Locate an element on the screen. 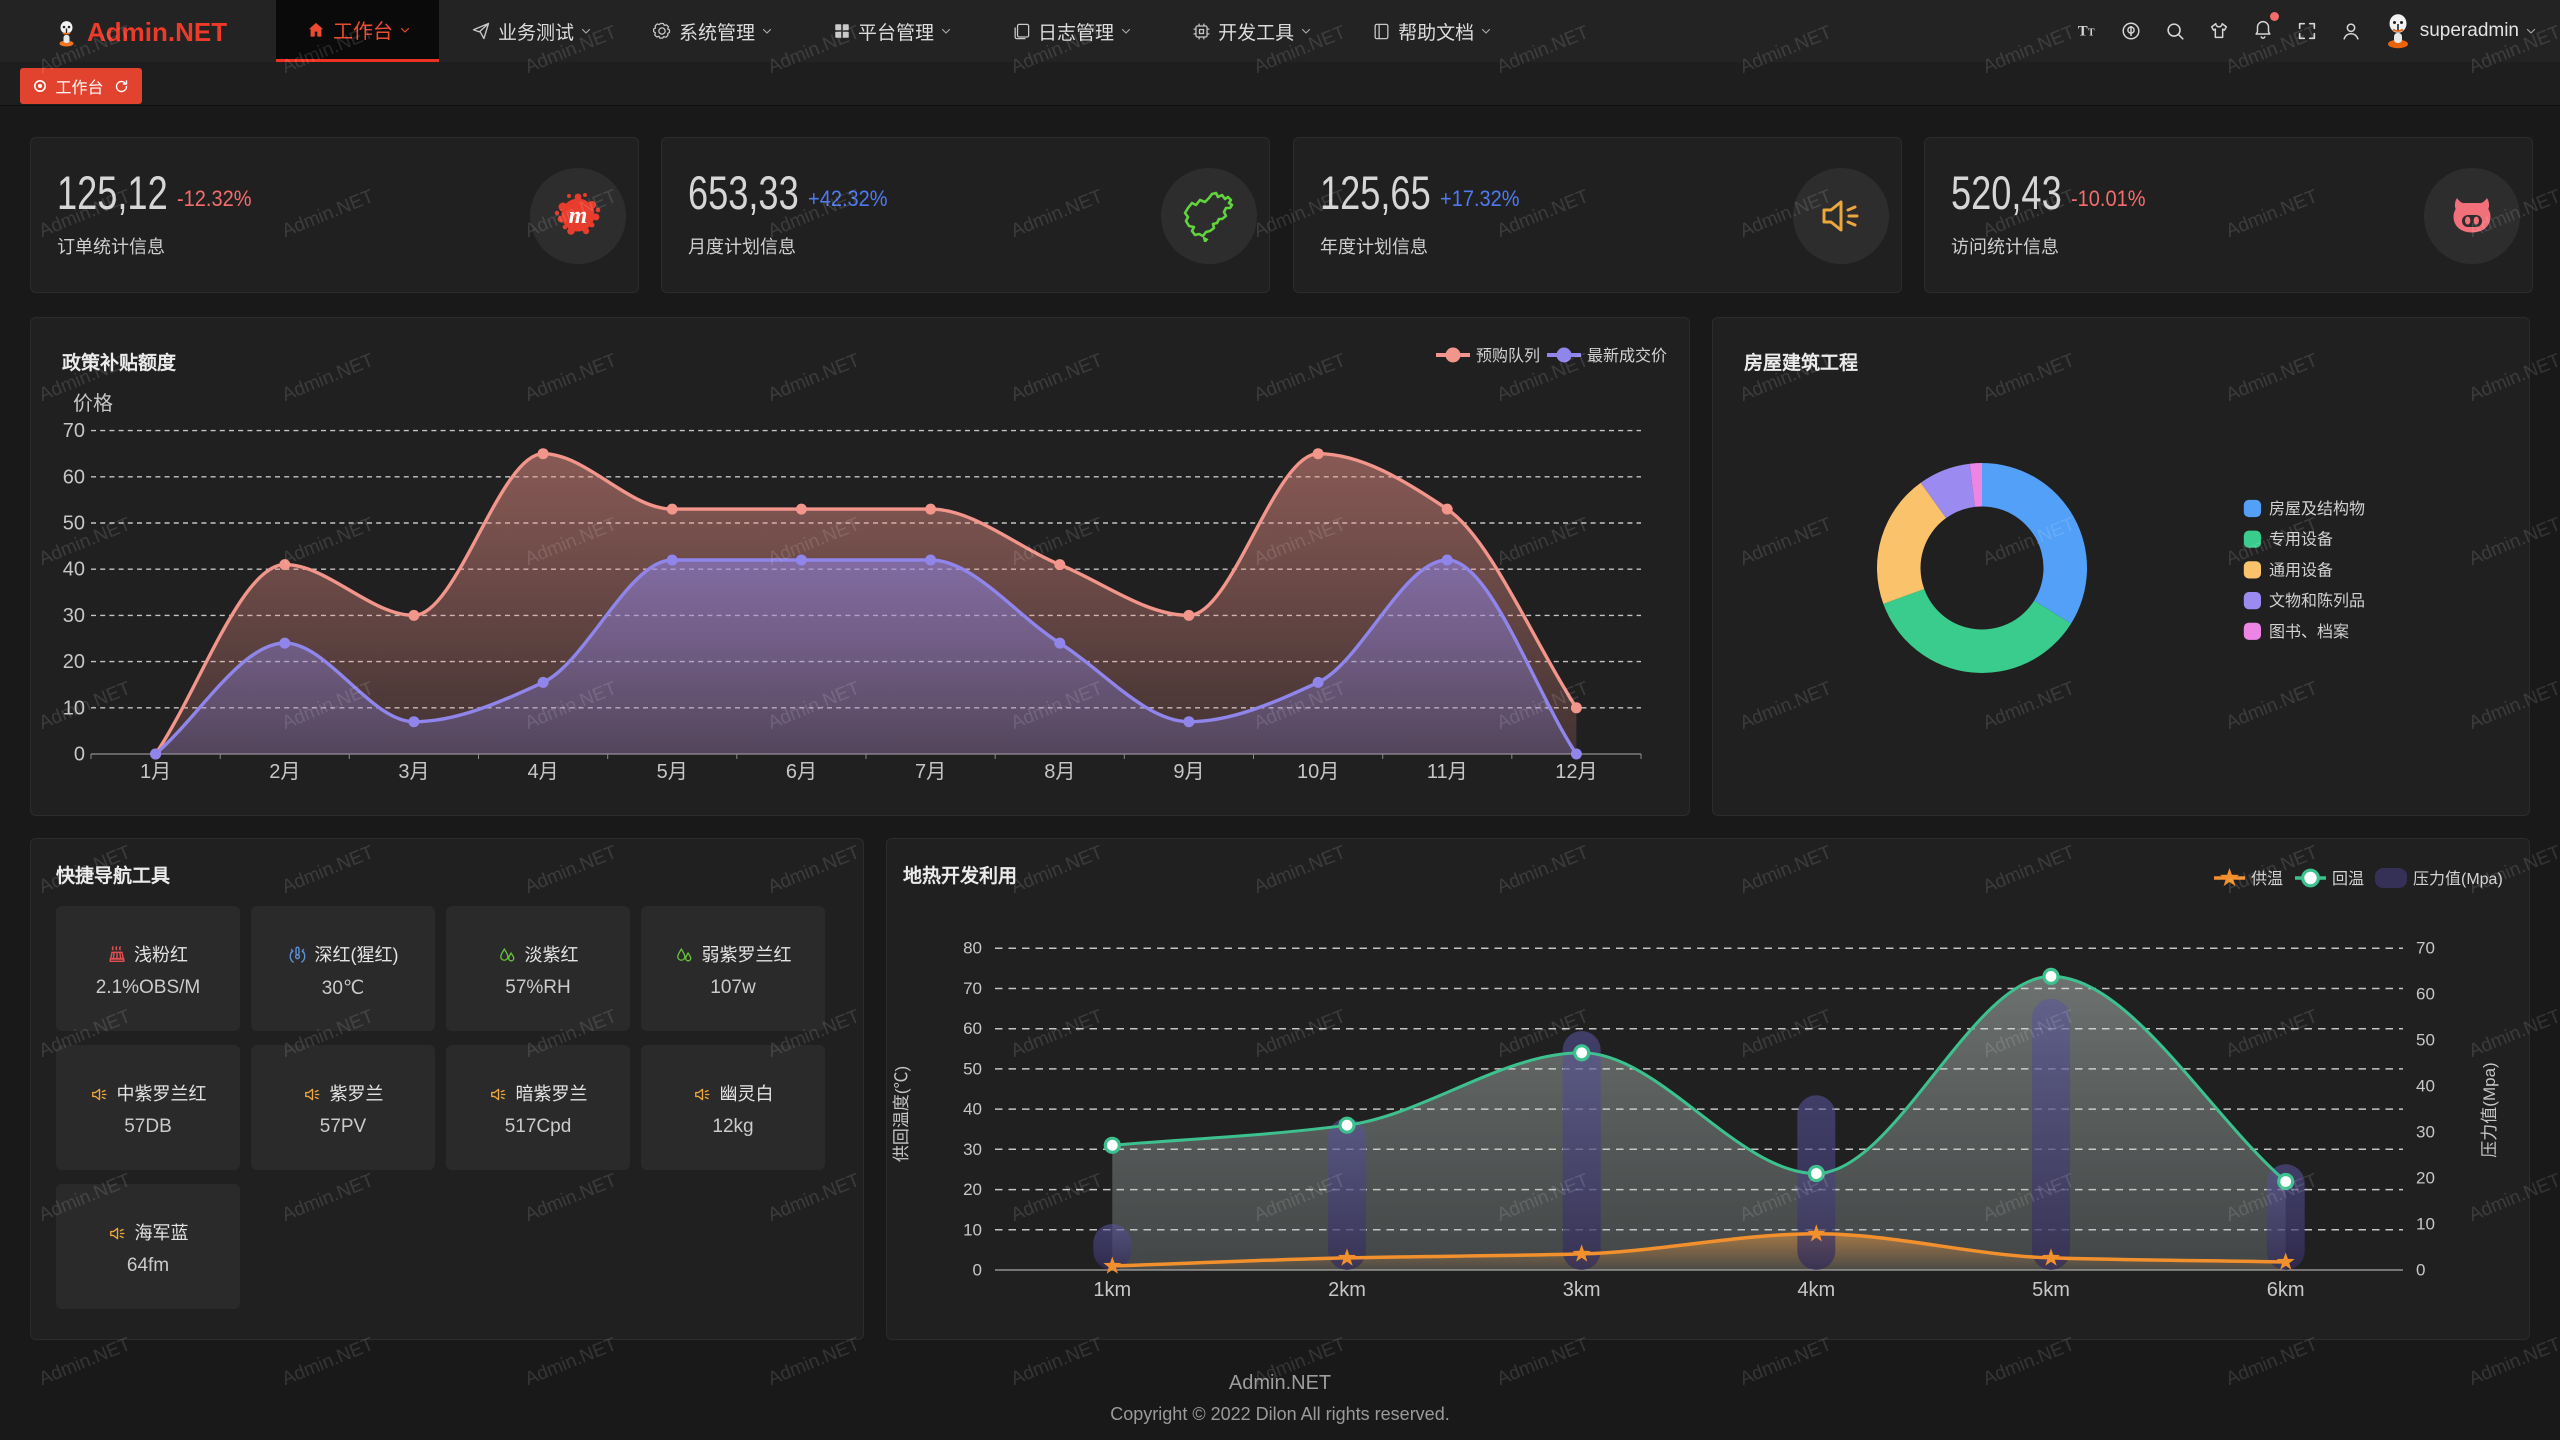 The width and height of the screenshot is (2560, 1440). svg-text: 6月 is located at coordinates (801, 772).